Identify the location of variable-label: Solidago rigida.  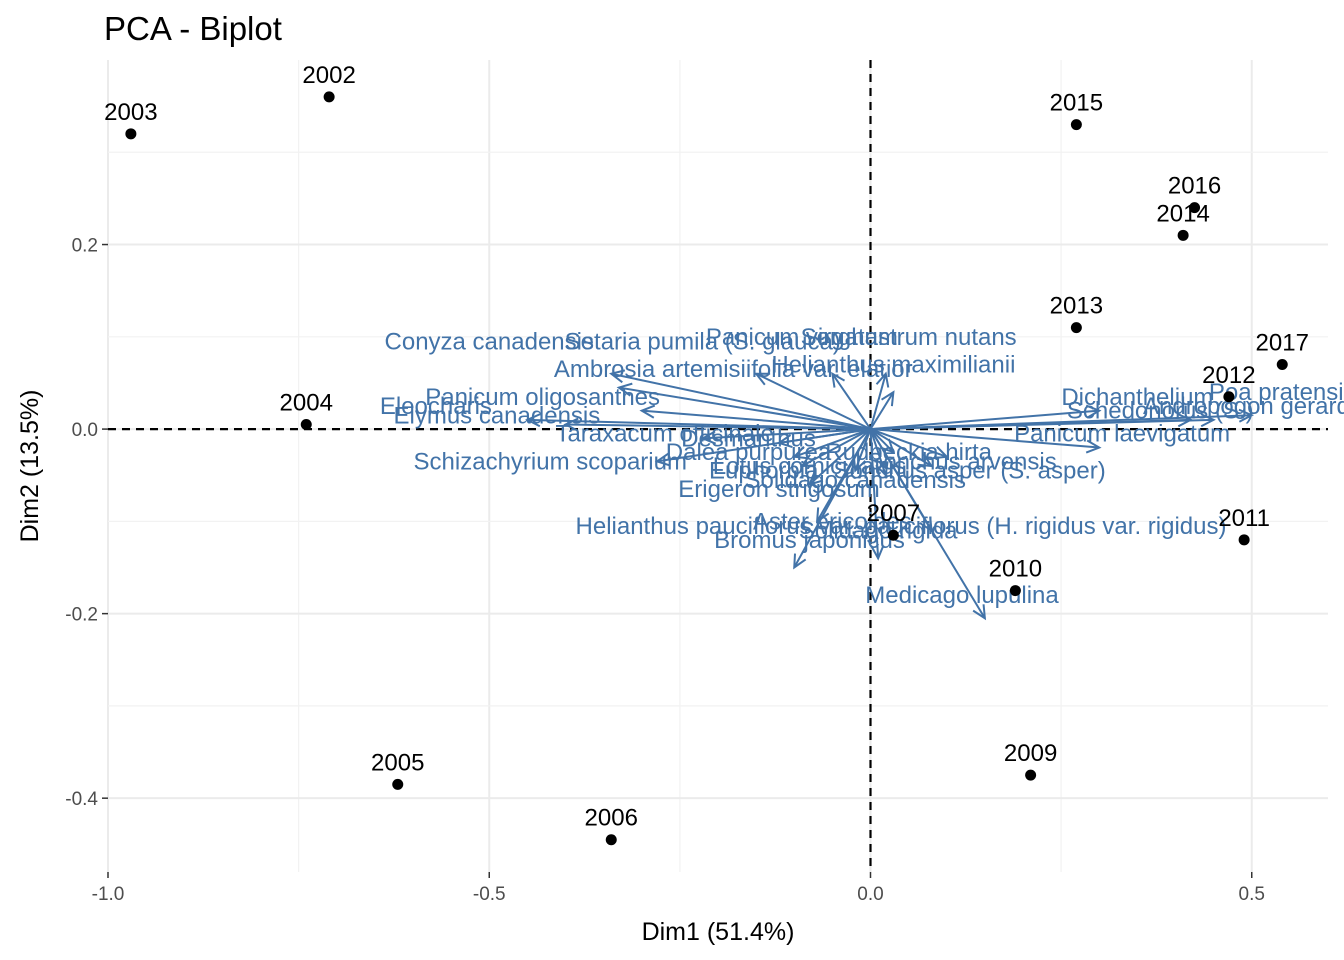
(878, 531).